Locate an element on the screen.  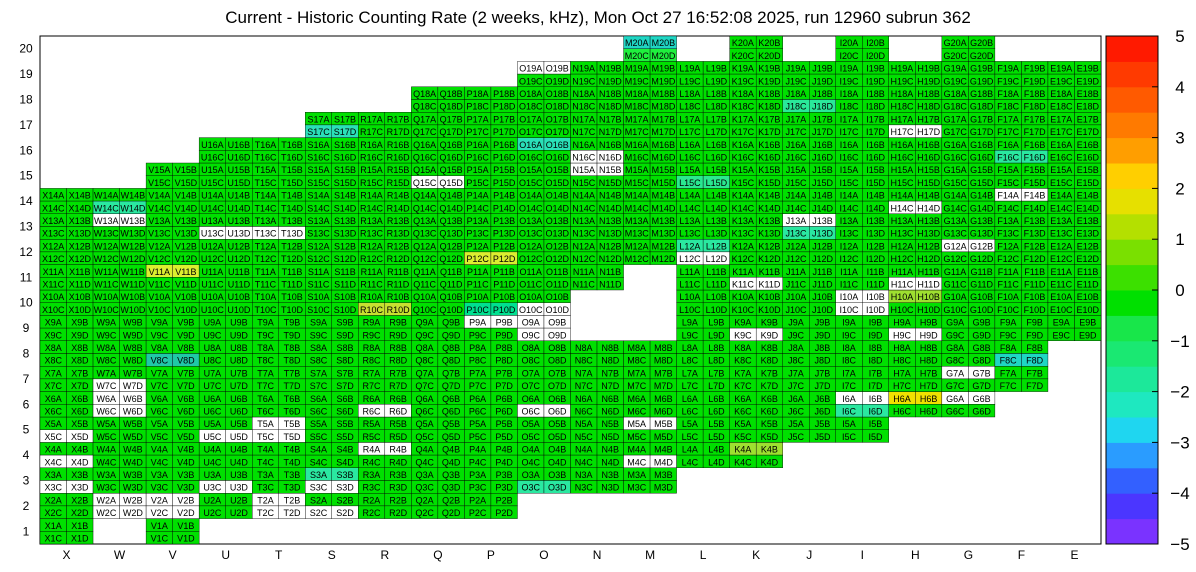
cell-label: T14B is located at coordinates (292, 196).